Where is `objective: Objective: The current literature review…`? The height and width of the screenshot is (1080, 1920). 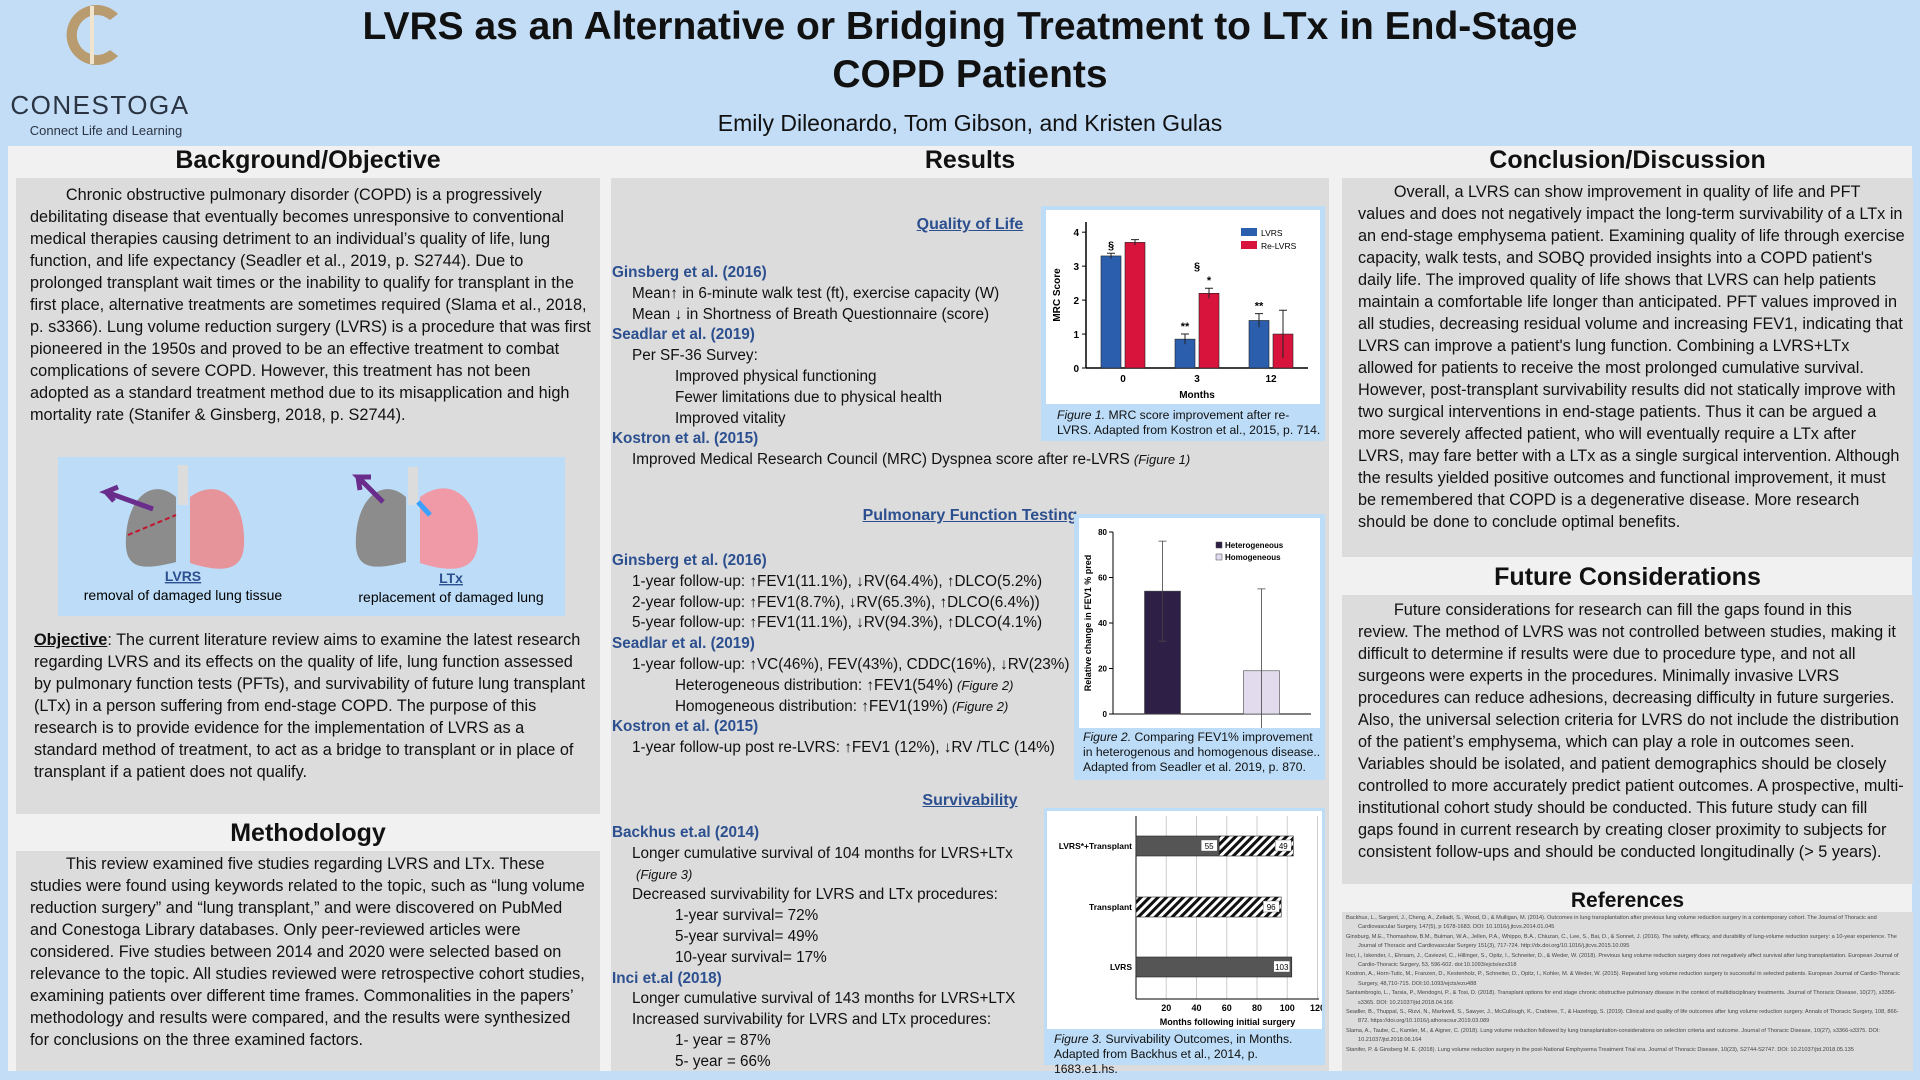
objective: Objective: The current literature review… is located at coordinates (312, 706).